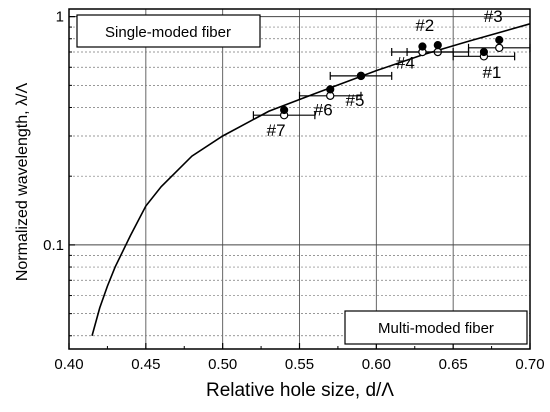 This screenshot has width=550, height=412. What do you see at coordinates (323, 109) in the screenshot?
I see `point-label: #6` at bounding box center [323, 109].